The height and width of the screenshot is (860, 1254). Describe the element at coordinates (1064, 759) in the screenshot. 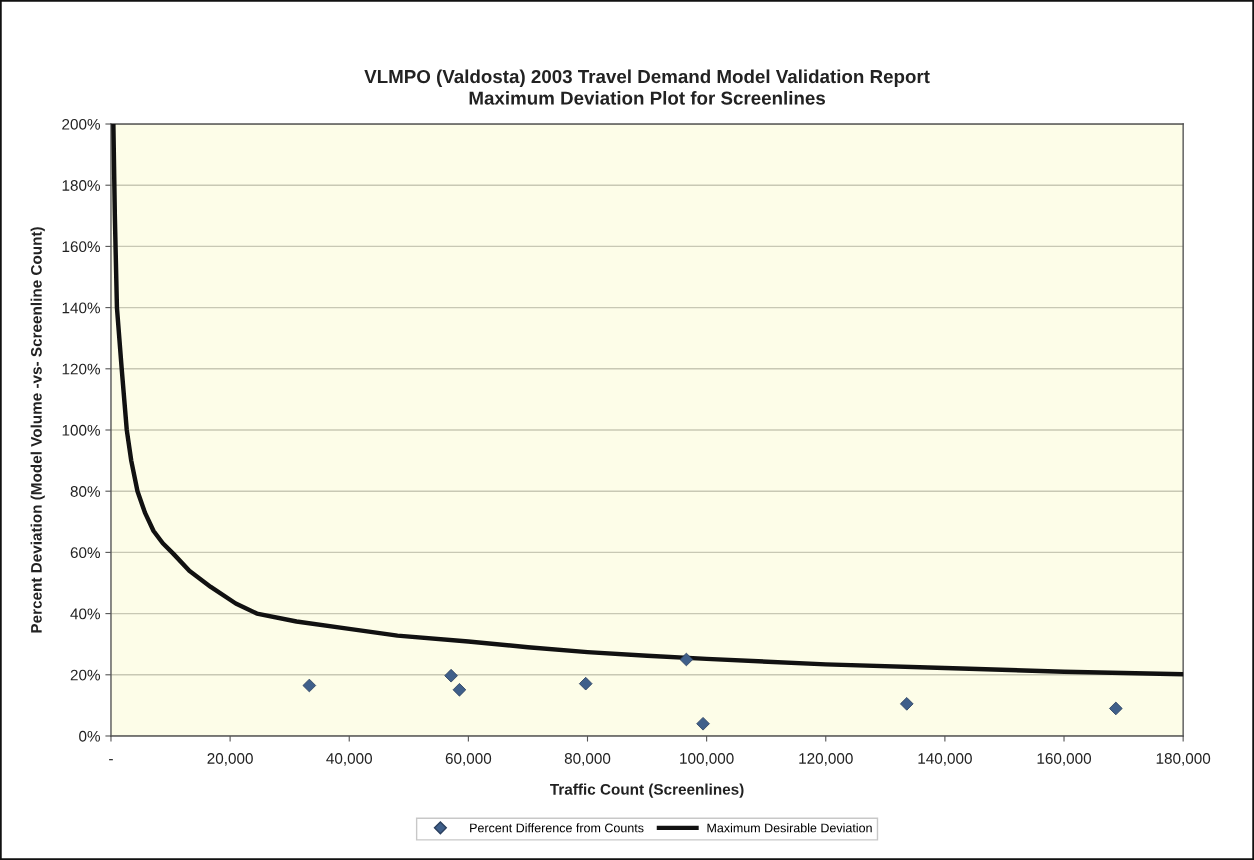

I see `x-tick-label: 160,000` at that location.